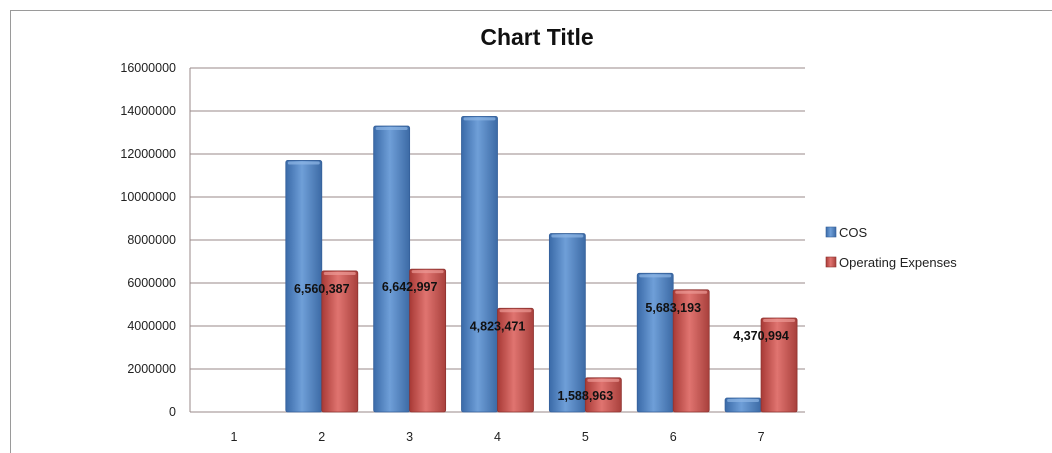 The height and width of the screenshot is (453, 1052). I want to click on y-tick-label: 10000000, so click(148, 197).